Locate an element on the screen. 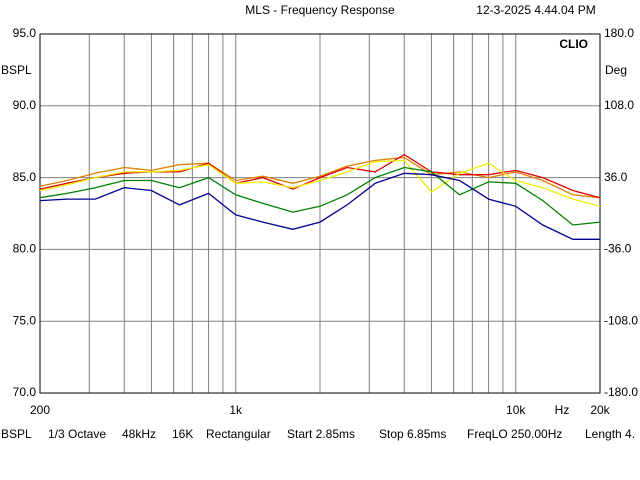 This screenshot has height=480, width=640. y-tick-label: 85.0 is located at coordinates (25, 177).